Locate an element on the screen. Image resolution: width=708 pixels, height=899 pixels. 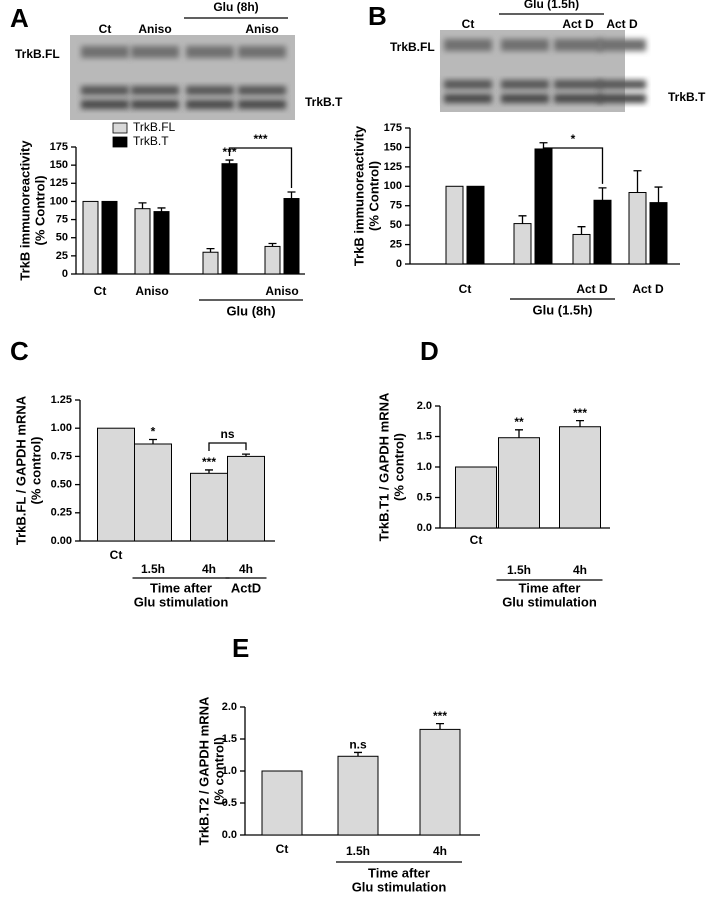
y-tick-label: 125 is located at coordinates (393, 167).